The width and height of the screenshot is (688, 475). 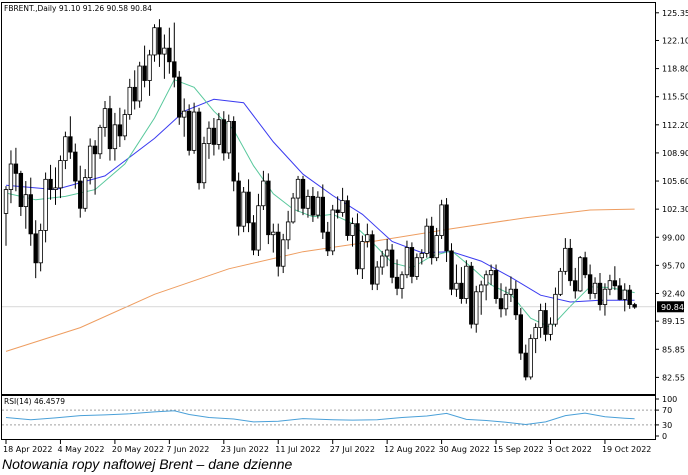 What do you see at coordinates (675, 209) in the screenshot?
I see `y-tick-label: 102.30` at bounding box center [675, 209].